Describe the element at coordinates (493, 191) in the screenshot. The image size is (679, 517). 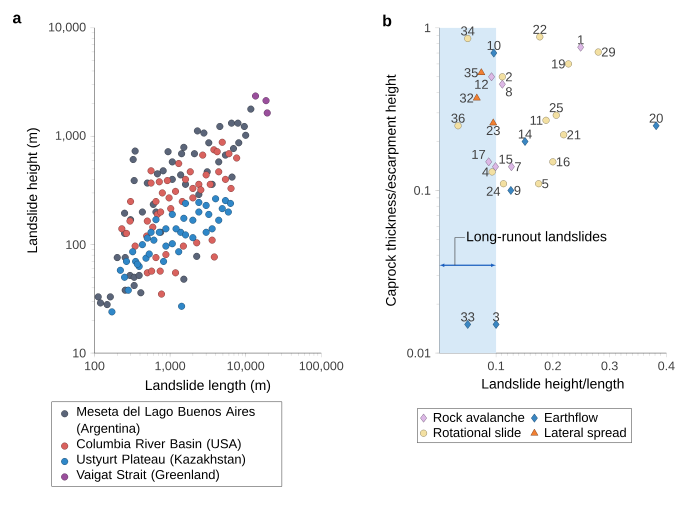
I see `annotation: 24` at that location.